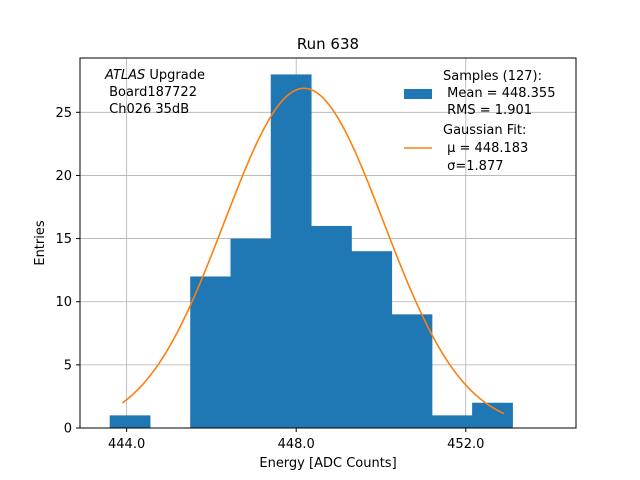  Describe the element at coordinates (126, 444) in the screenshot. I see `x-tick-label: 444.0` at that location.